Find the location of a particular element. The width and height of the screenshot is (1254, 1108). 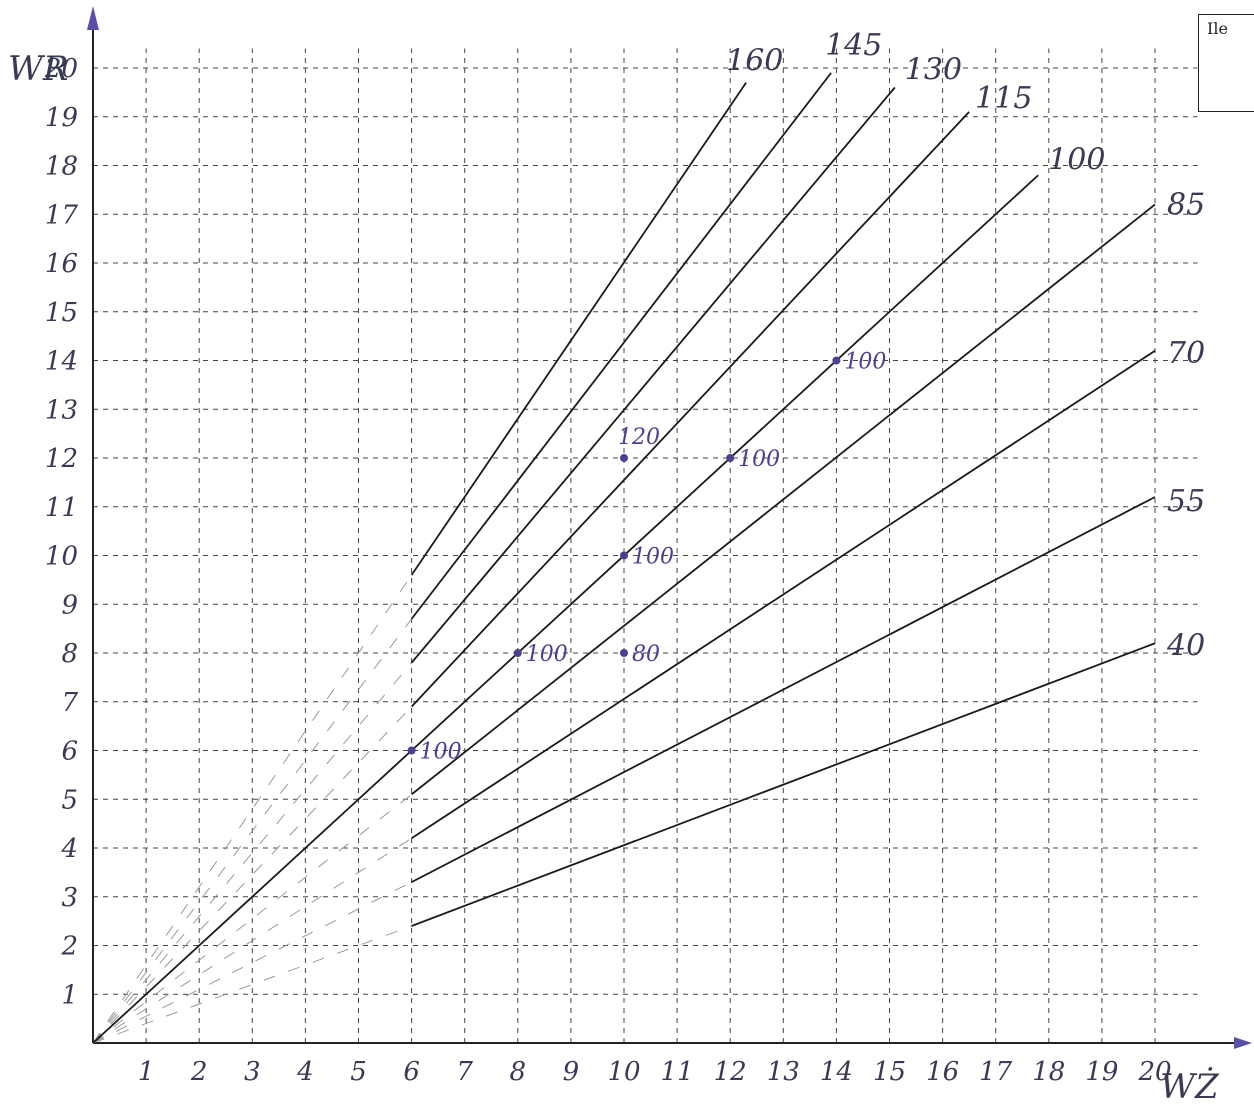

y-tick-label: 13 is located at coordinates (61, 410).